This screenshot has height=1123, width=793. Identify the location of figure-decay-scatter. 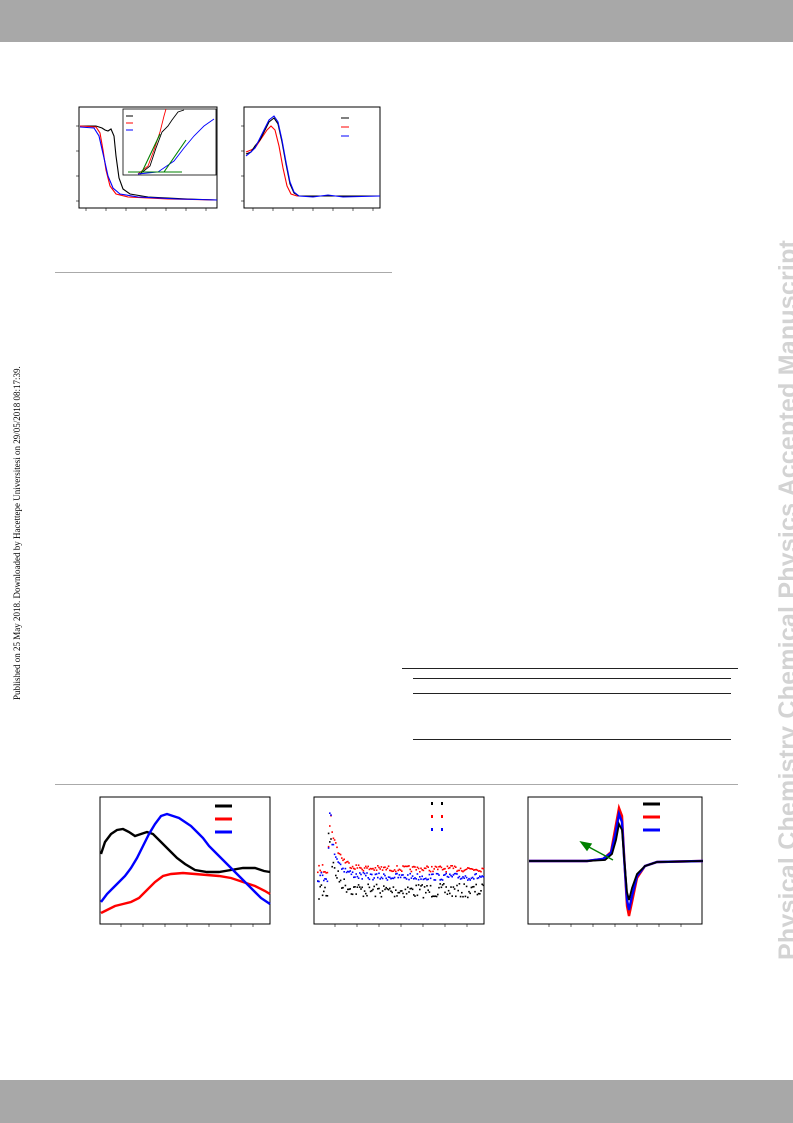
(399, 861).